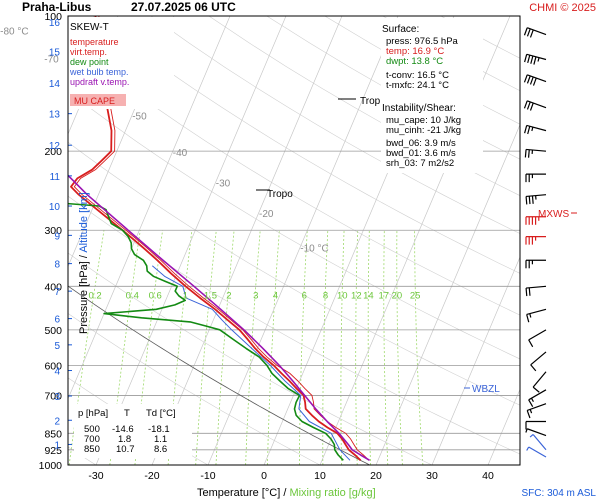  What do you see at coordinates (121, 63) in the screenshot?
I see `legend-box` at bounding box center [121, 63].